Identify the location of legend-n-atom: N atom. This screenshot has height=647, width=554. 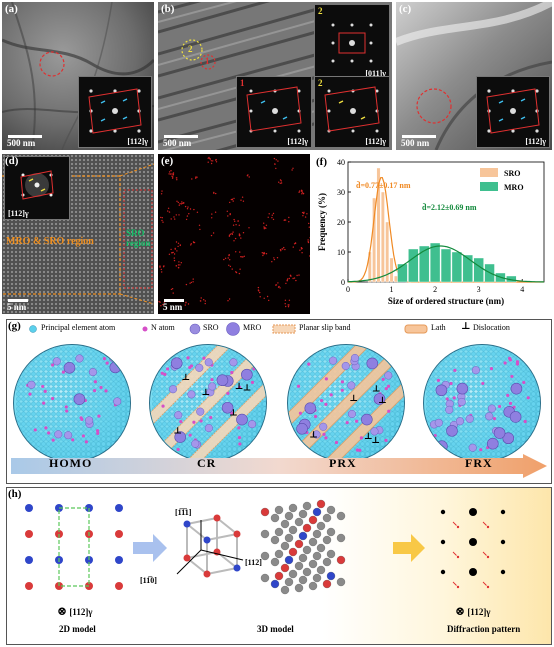
(163, 327).